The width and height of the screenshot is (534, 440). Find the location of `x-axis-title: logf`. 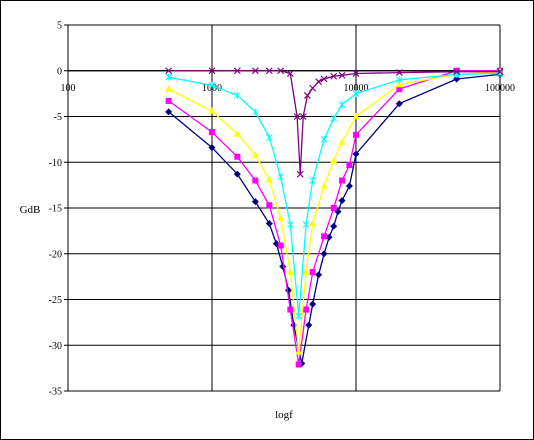

x-axis-title: logf is located at coordinates (284, 415).